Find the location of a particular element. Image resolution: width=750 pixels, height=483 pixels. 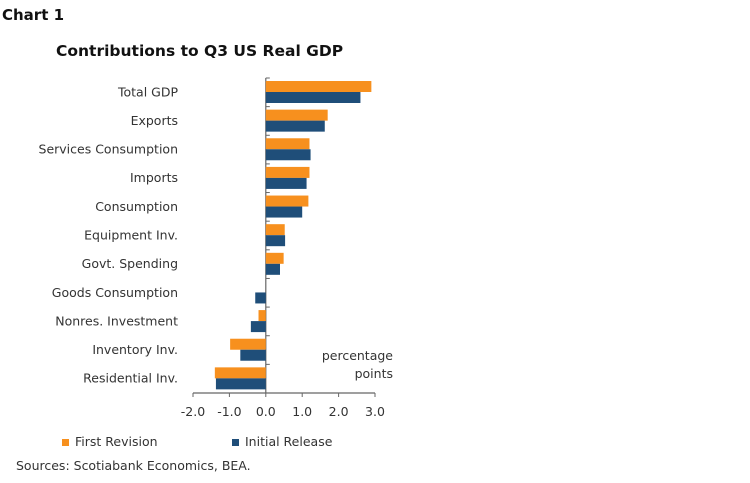

axis-unit-annotation: percentage is located at coordinates (357, 355).